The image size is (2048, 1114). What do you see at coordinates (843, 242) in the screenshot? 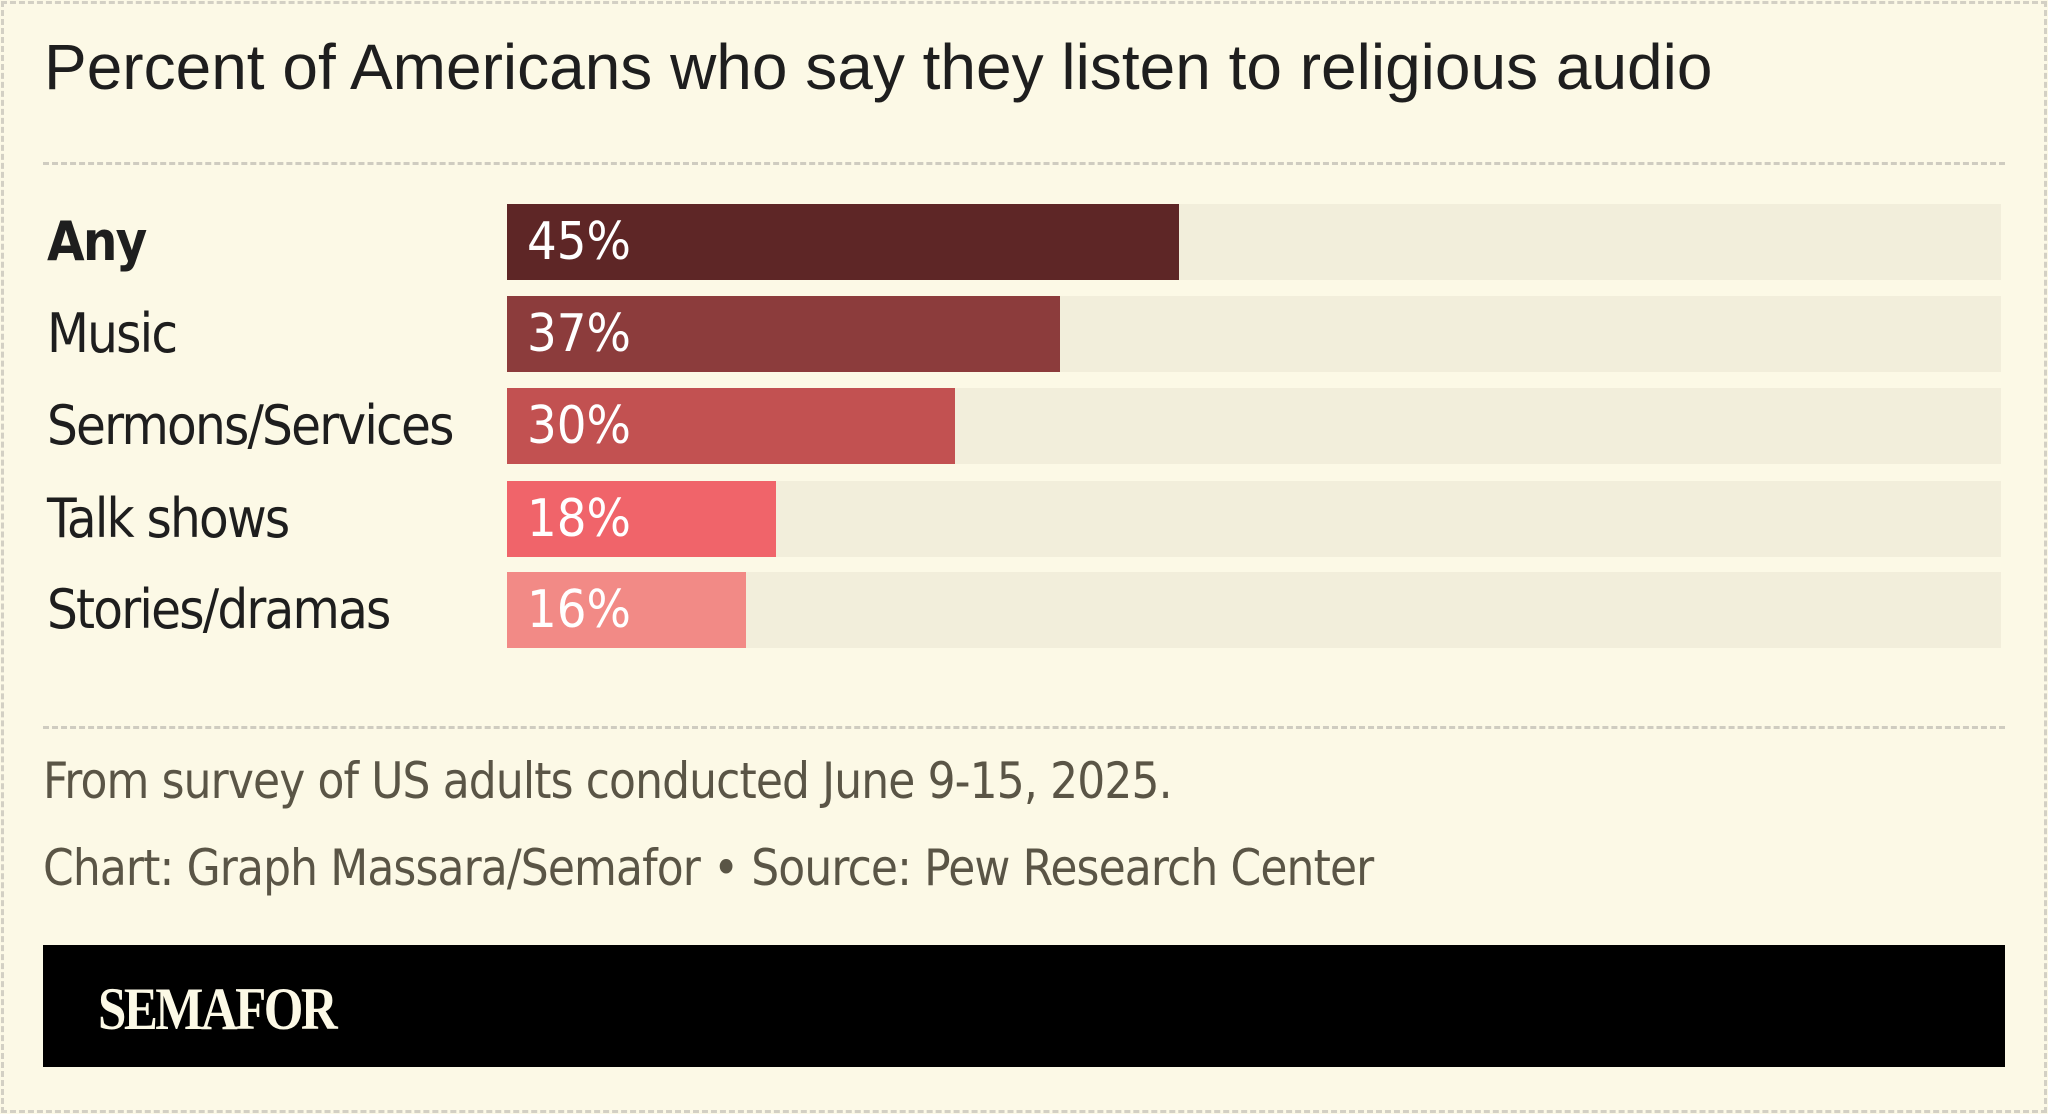
I see `bar: 45%` at bounding box center [843, 242].